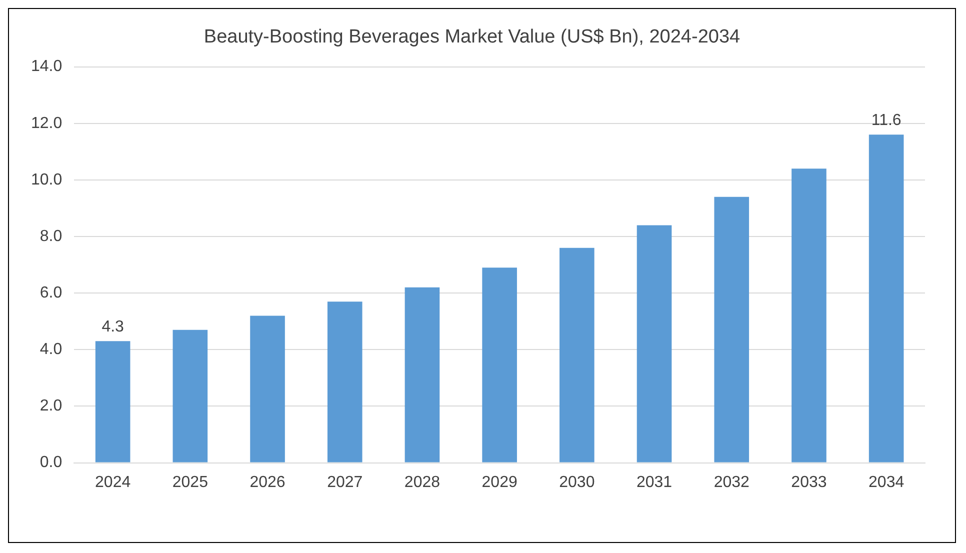 This screenshot has height=553, width=966. I want to click on y-tick-label: 2.0, so click(51, 406).